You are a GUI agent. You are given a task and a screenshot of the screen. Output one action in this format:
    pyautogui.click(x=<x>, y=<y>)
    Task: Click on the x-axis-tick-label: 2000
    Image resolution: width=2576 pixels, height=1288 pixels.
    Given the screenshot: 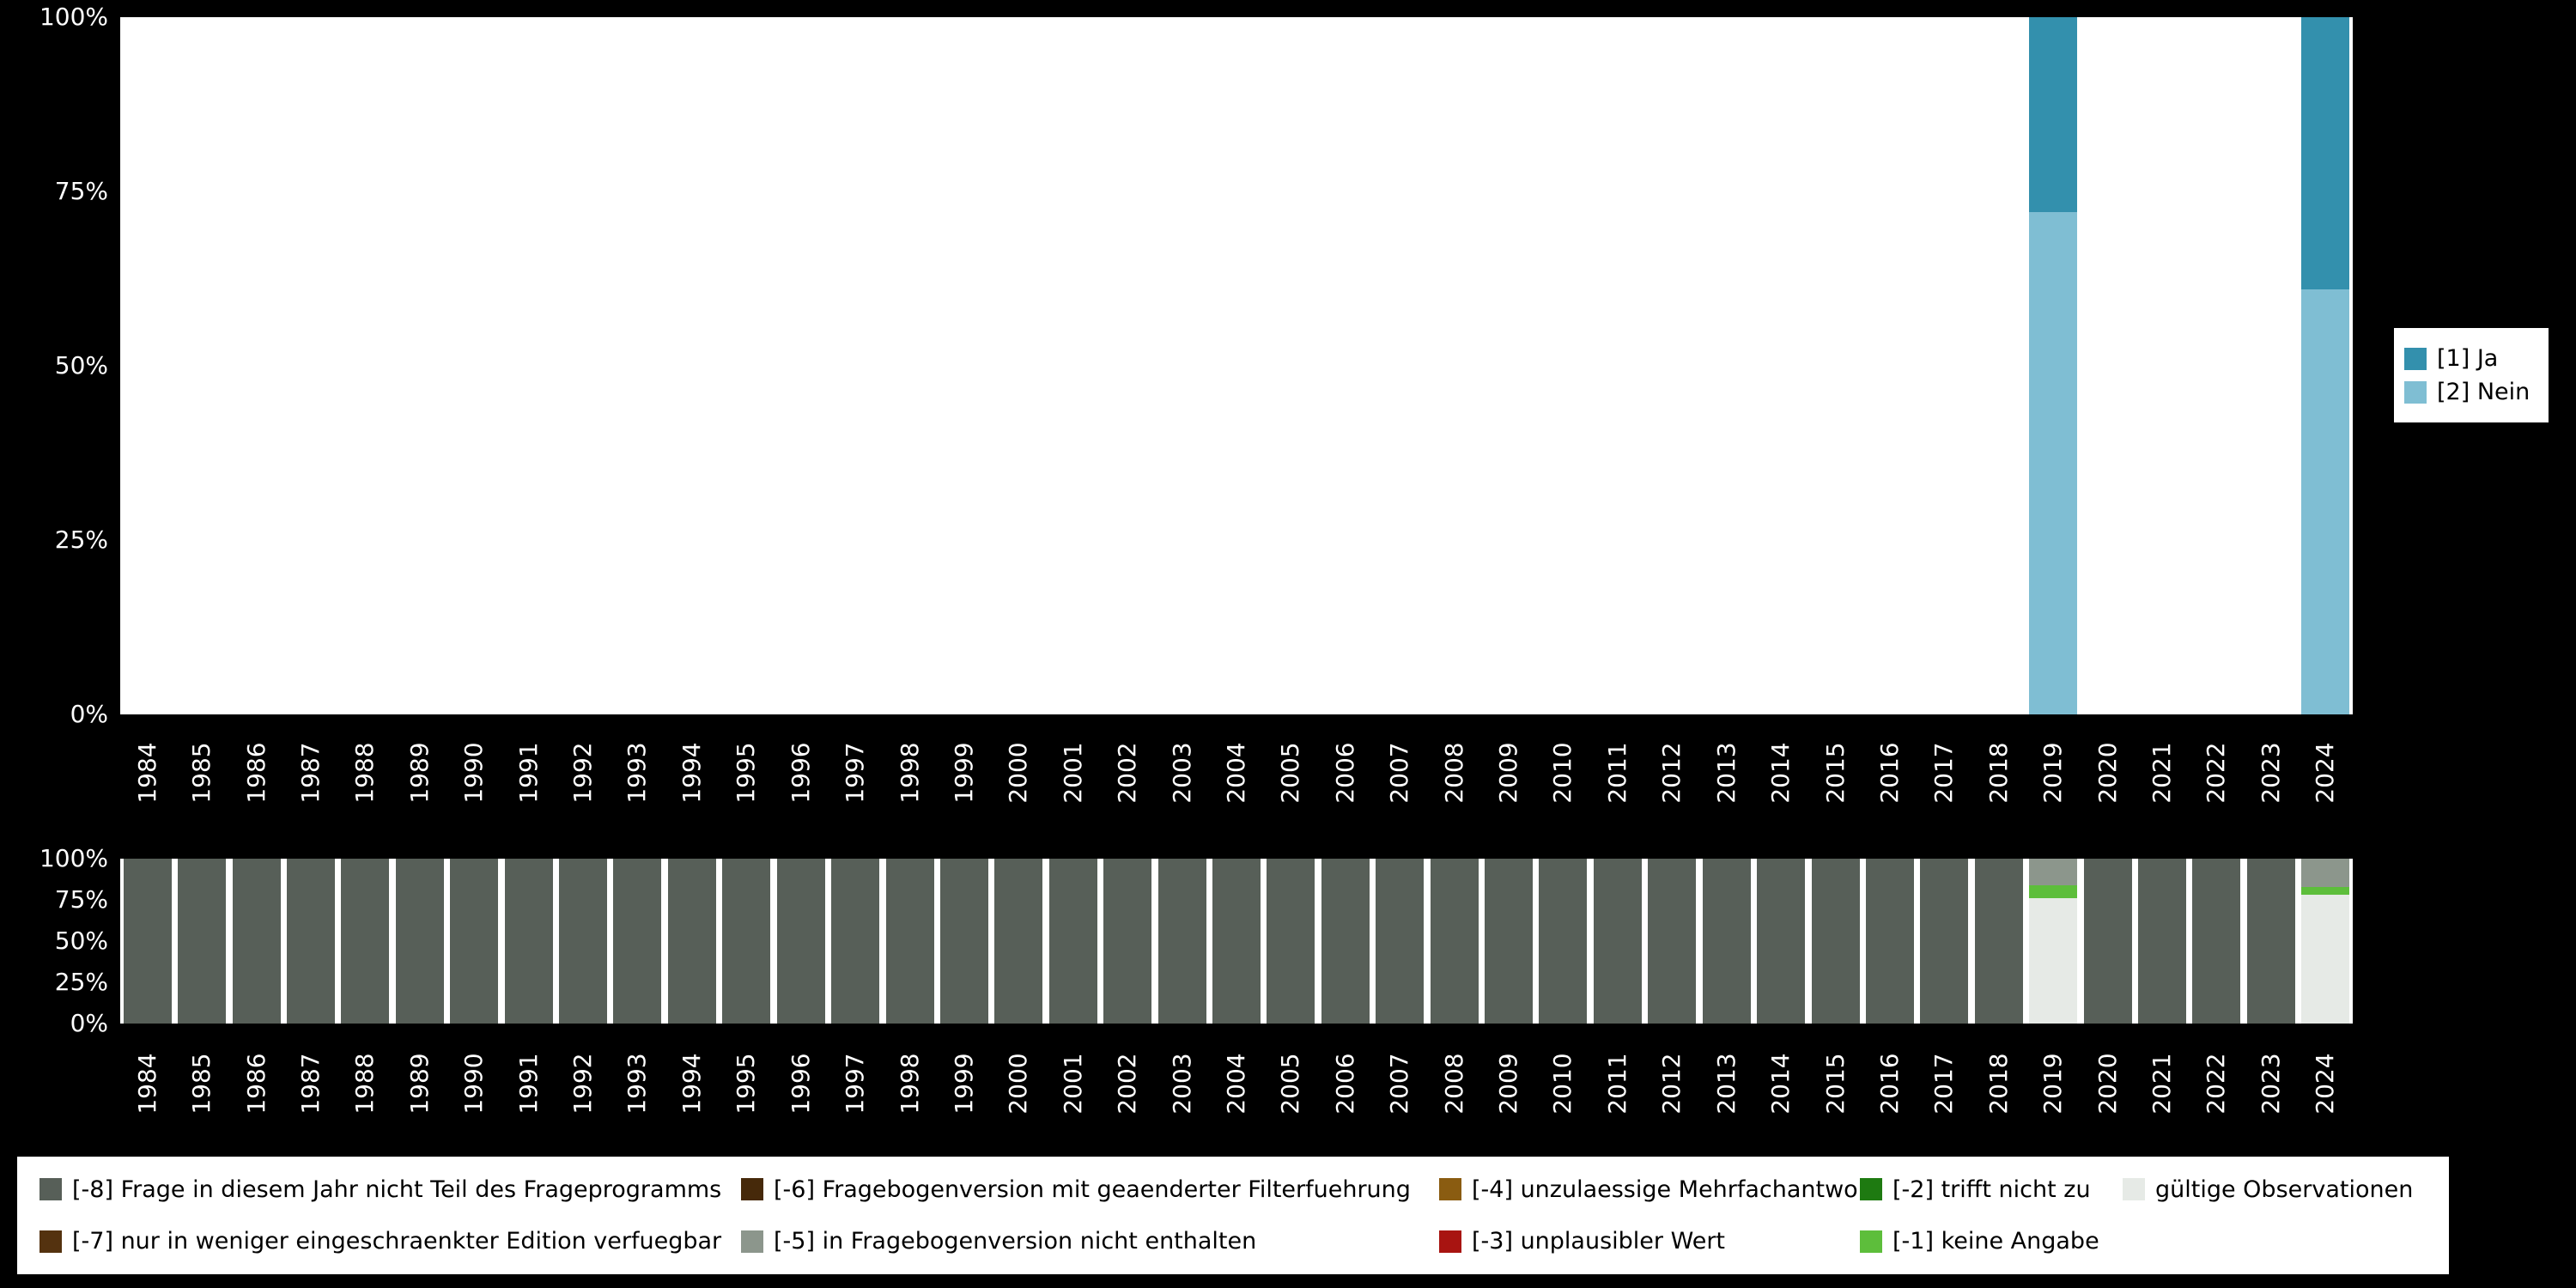 What is the action you would take?
    pyautogui.click(x=1018, y=773)
    